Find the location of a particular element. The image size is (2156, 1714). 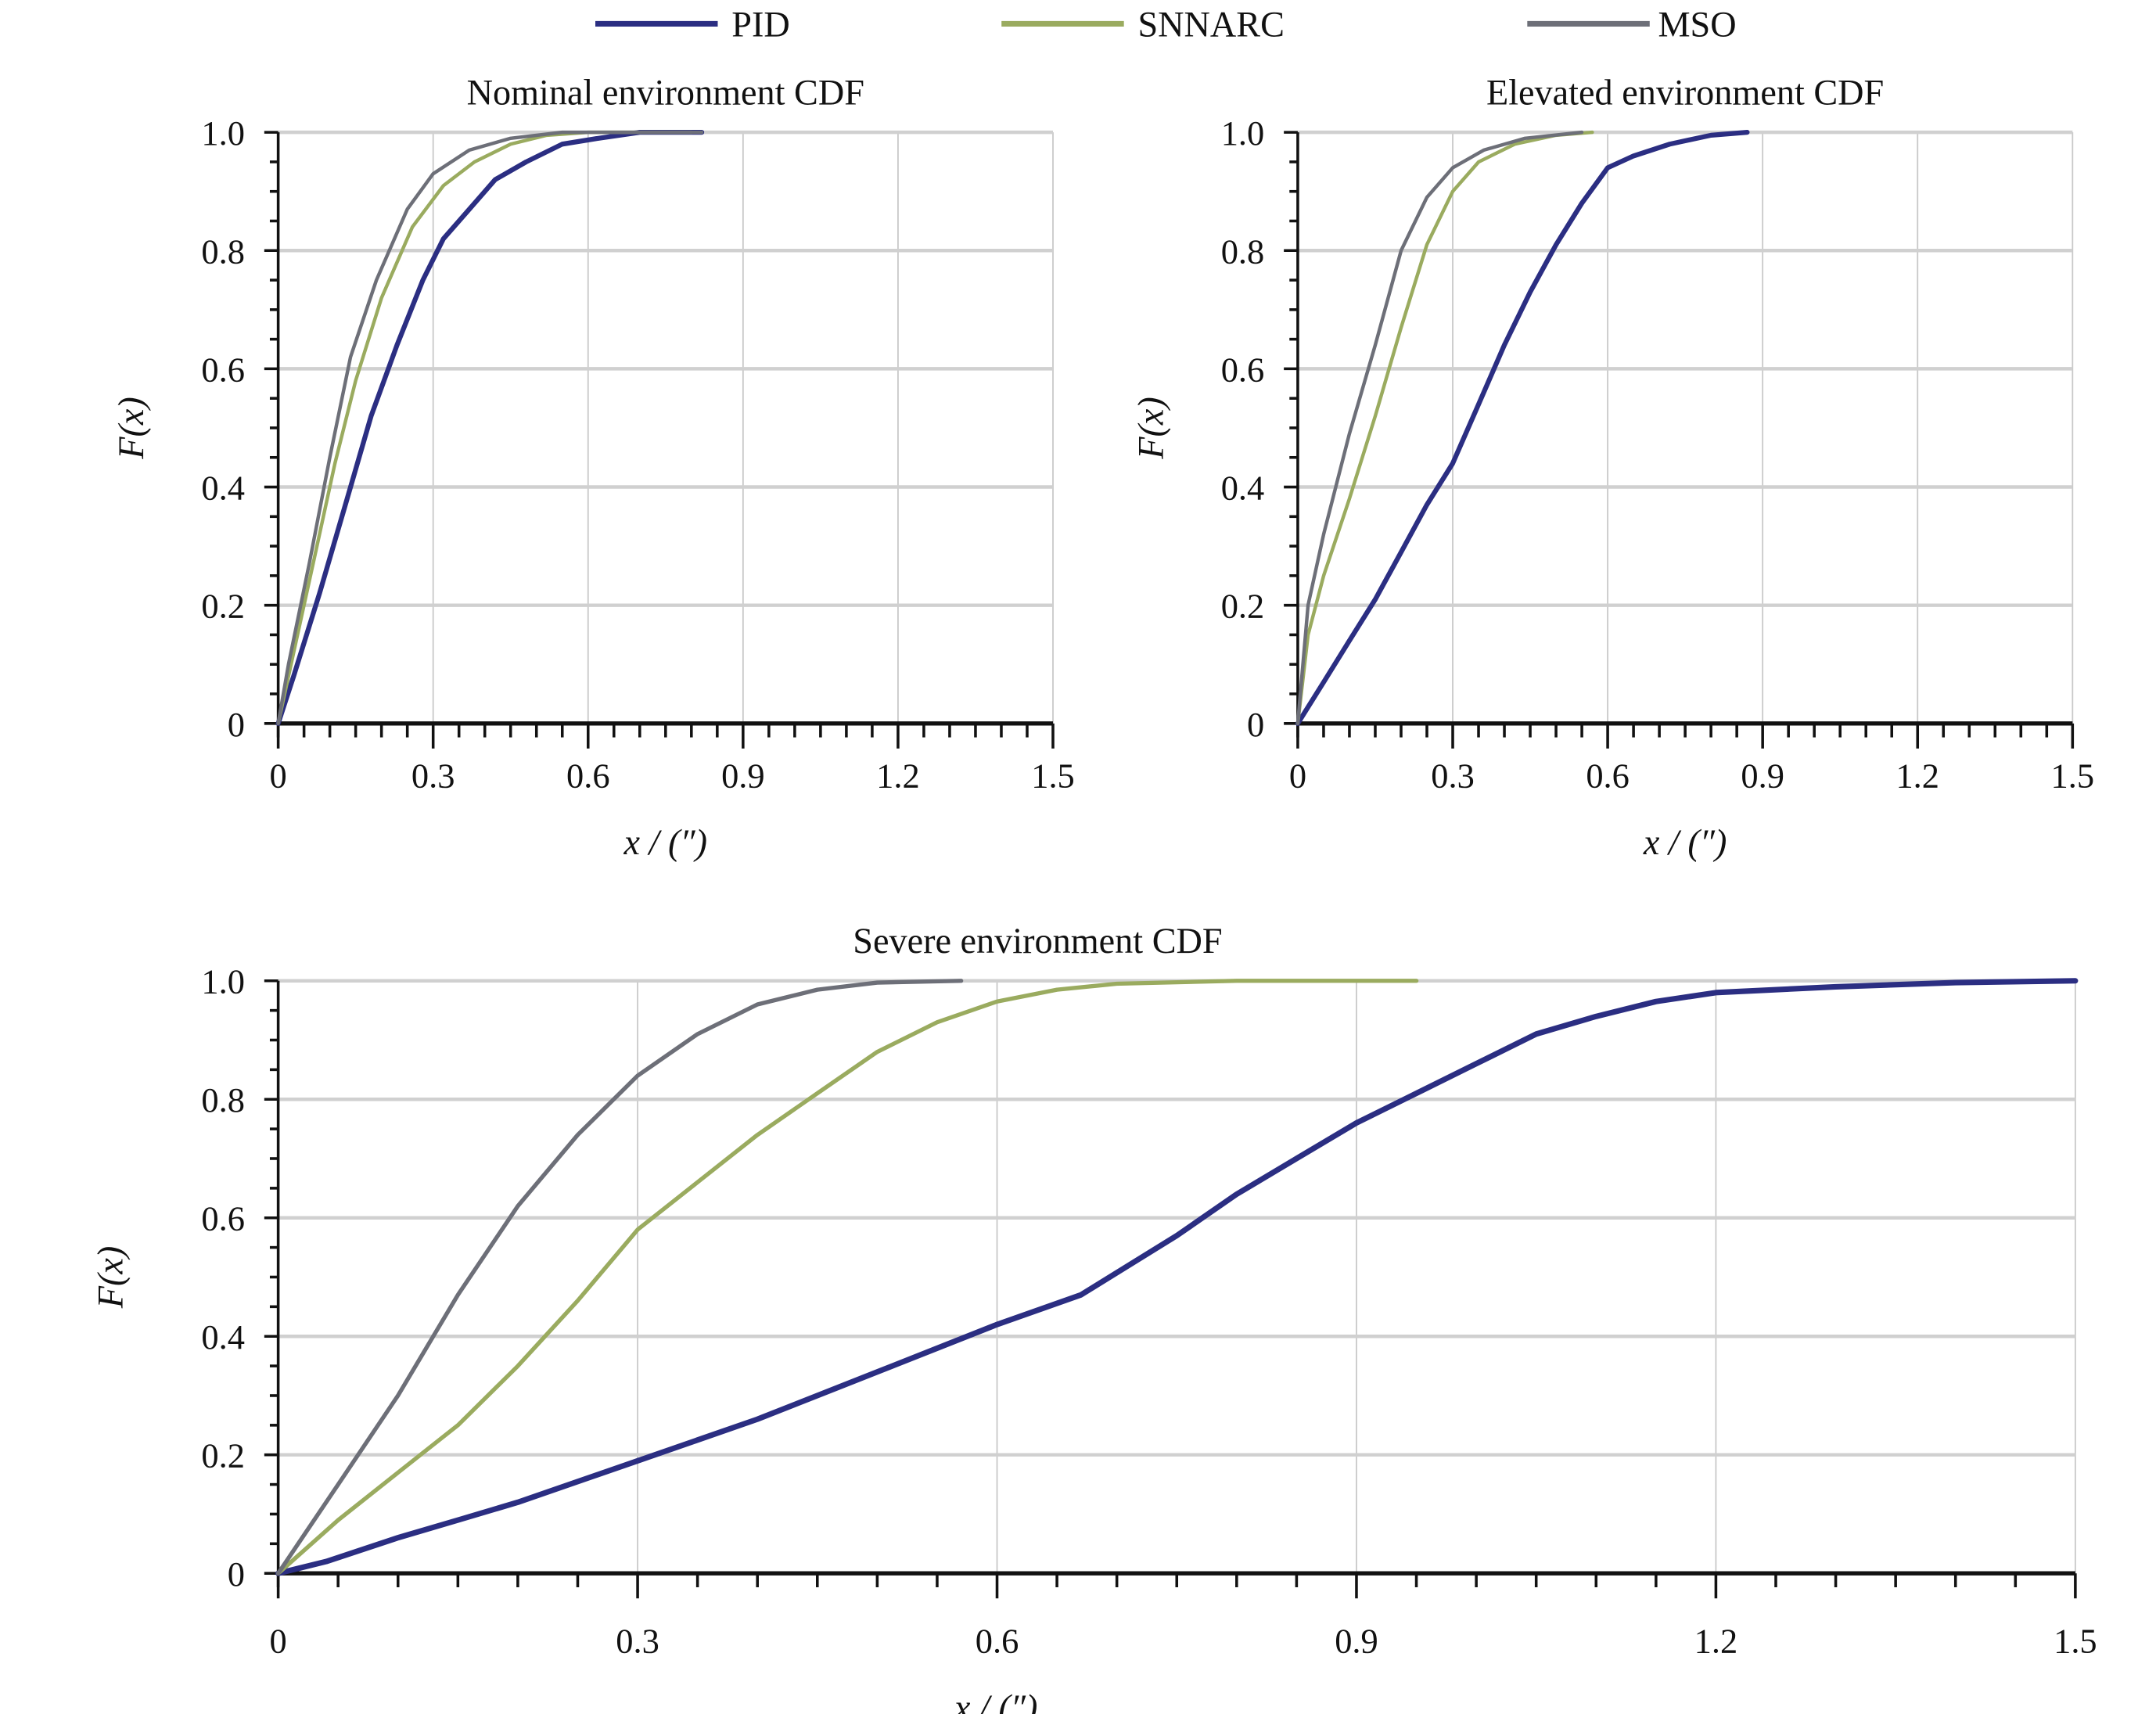

legend-item-pid: PID is located at coordinates (692, 24).